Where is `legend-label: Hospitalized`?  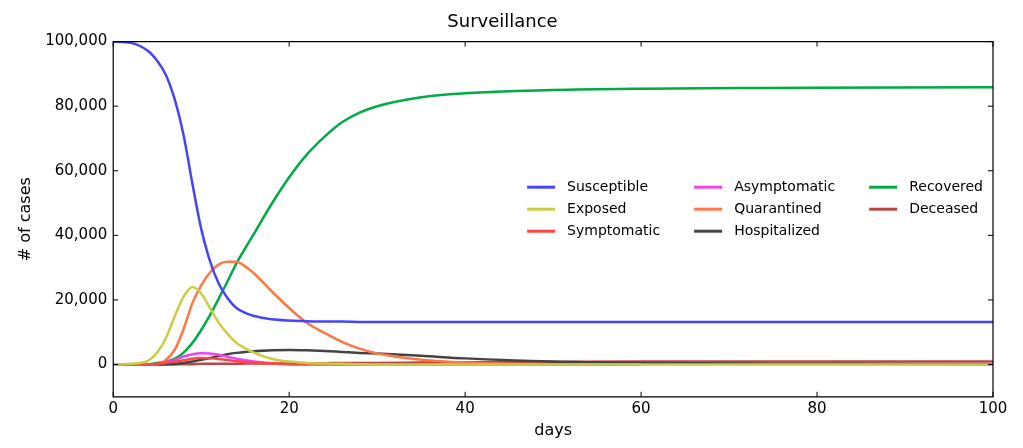 legend-label: Hospitalized is located at coordinates (777, 229).